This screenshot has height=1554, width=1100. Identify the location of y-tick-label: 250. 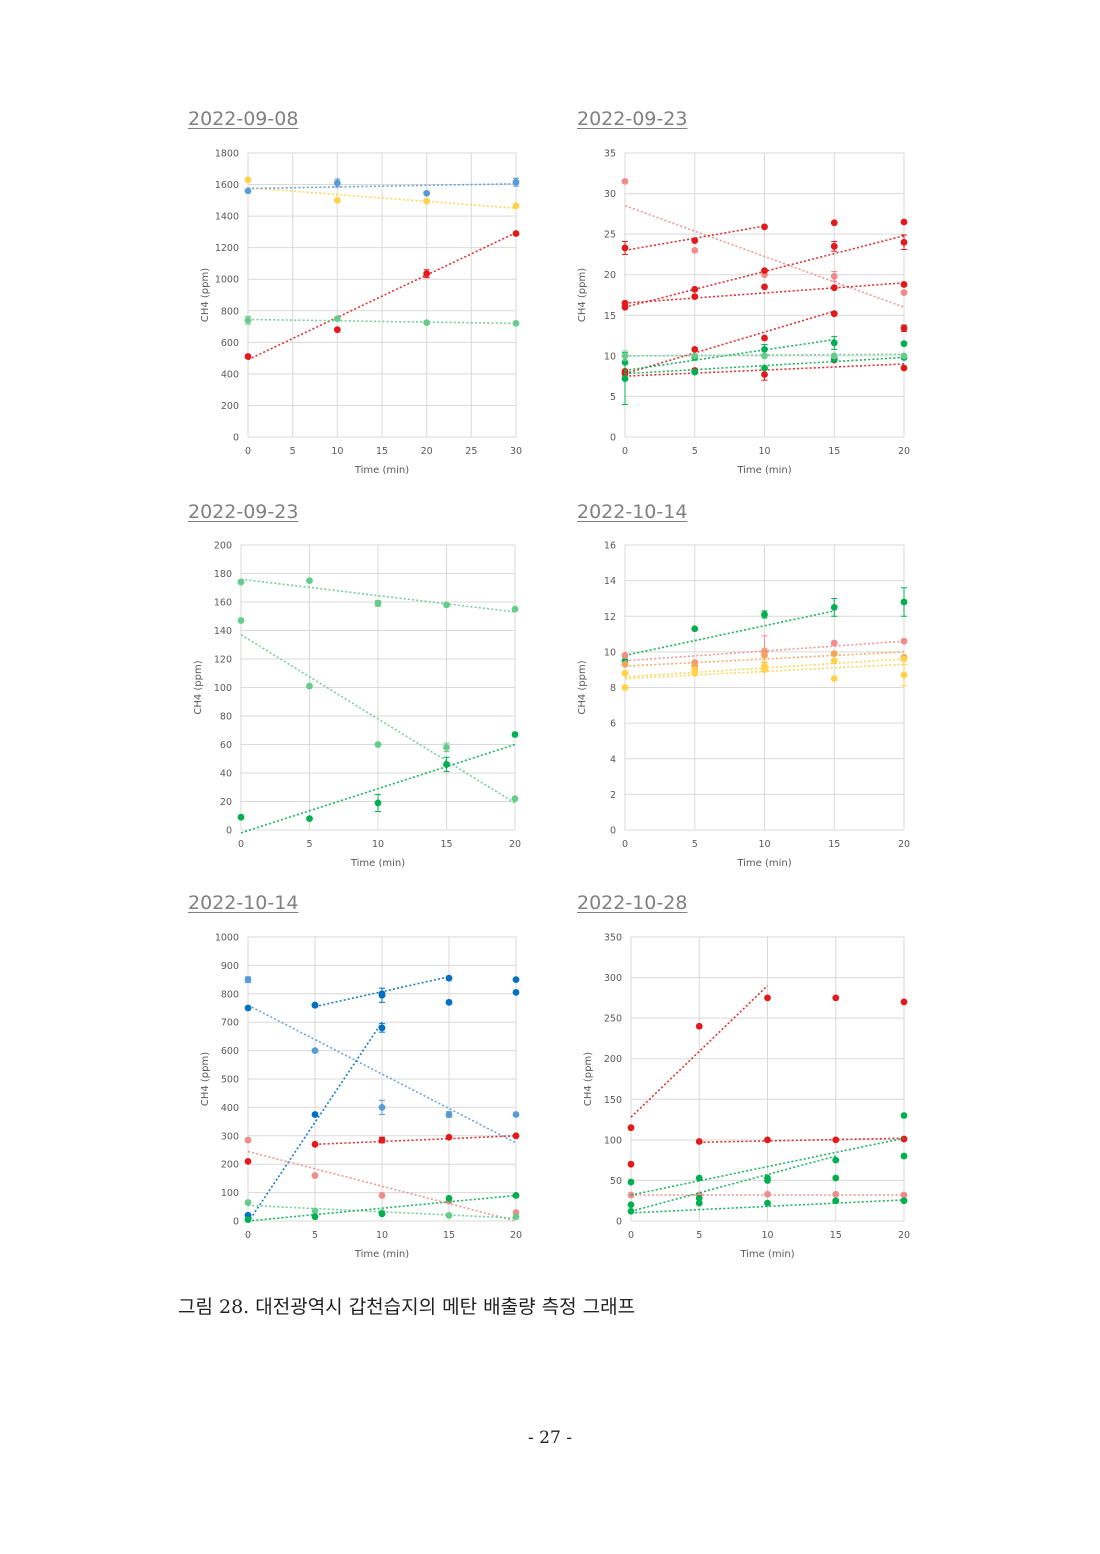
(613, 1019).